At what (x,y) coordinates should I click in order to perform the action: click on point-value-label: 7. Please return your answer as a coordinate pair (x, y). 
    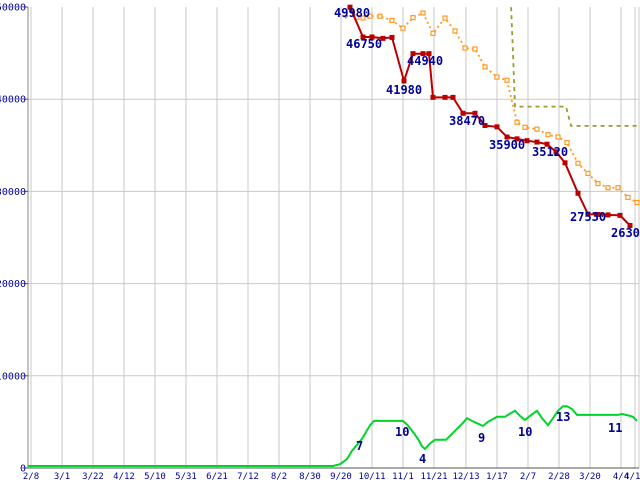
    Looking at the image, I should click on (359, 446).